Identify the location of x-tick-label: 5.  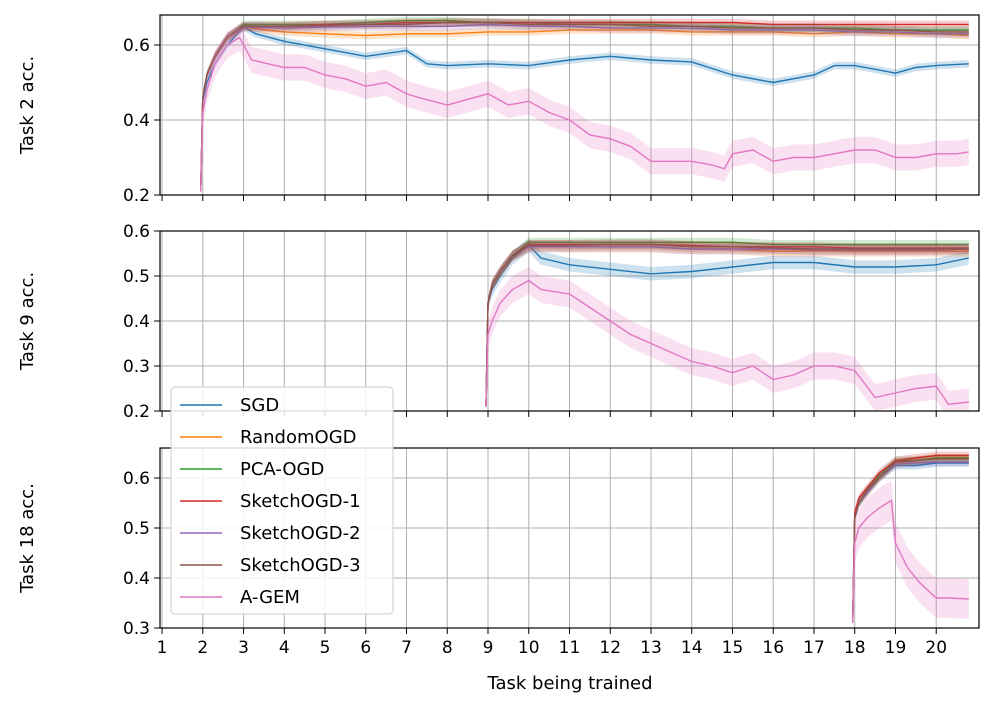
(325, 648).